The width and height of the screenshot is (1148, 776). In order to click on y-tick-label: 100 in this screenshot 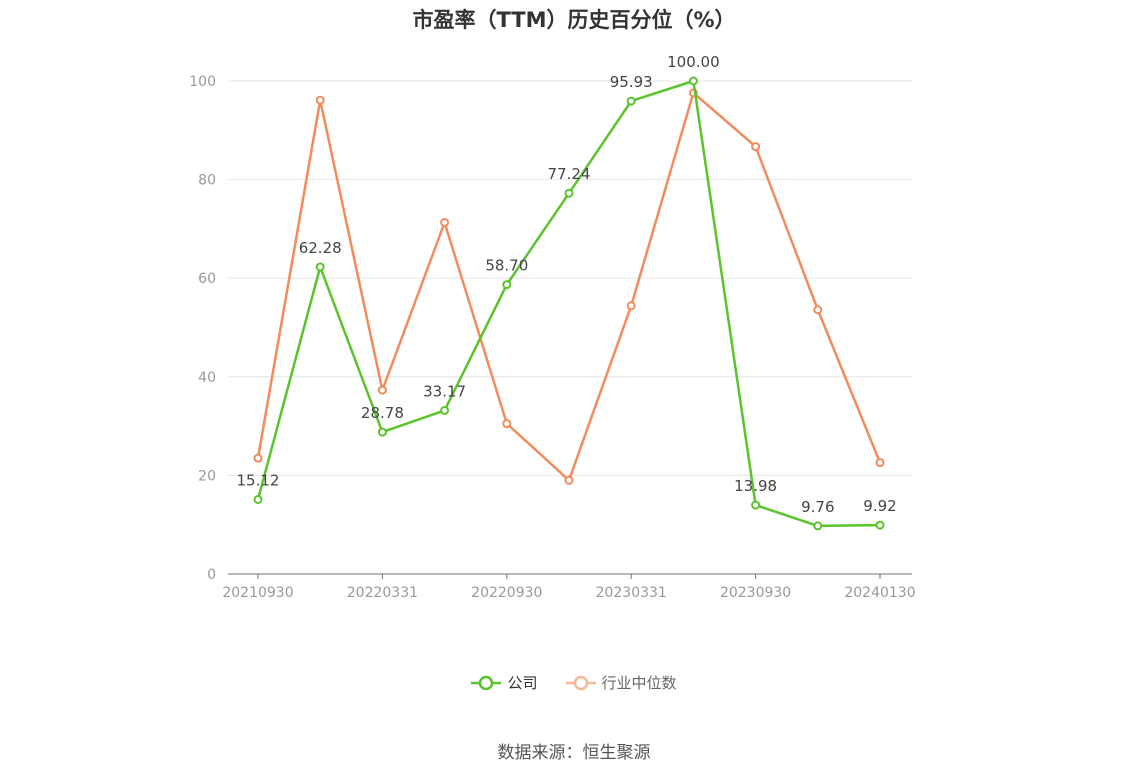, I will do `click(202, 82)`.